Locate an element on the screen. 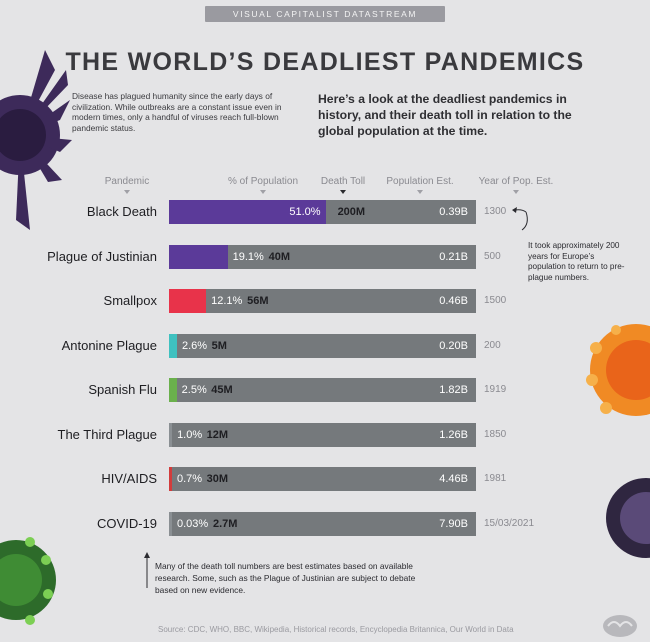 The image size is (650, 642). column-header-pop: Population Est. is located at coordinates (420, 181).